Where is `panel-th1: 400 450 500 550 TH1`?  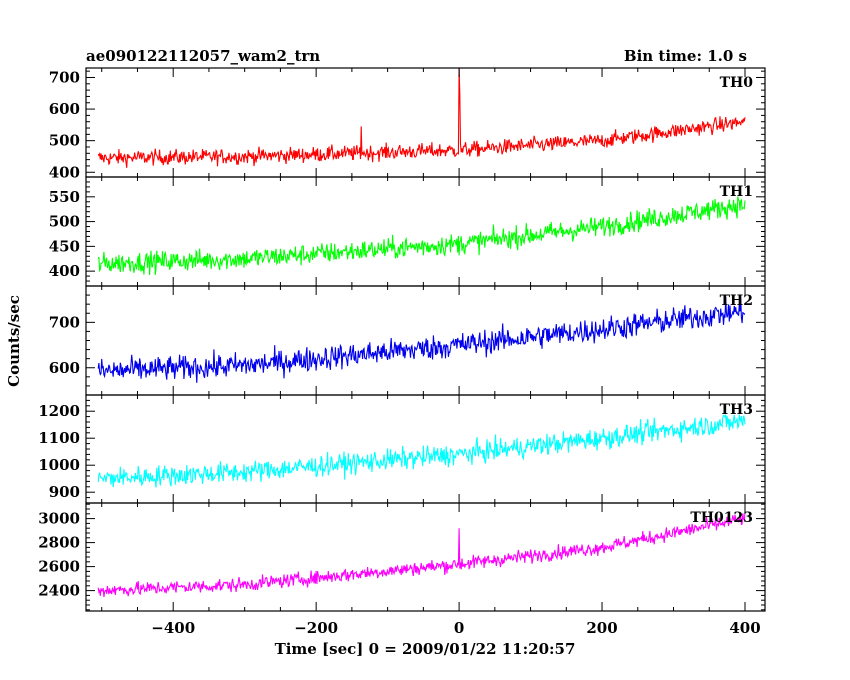 panel-th1: 400 450 500 550 TH1 is located at coordinates (407, 231).